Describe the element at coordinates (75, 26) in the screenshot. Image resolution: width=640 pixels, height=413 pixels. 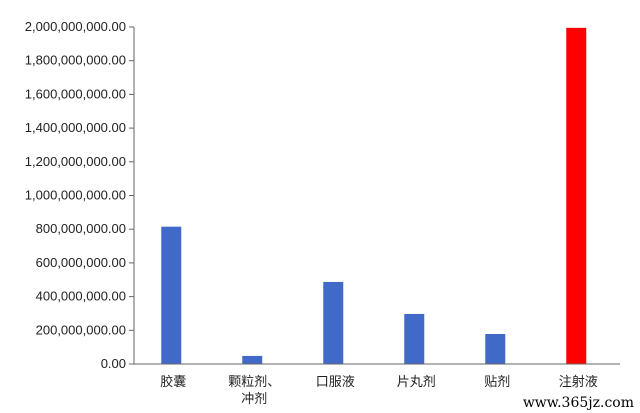
I see `y-tick-label: 2,000,000,000.00` at that location.